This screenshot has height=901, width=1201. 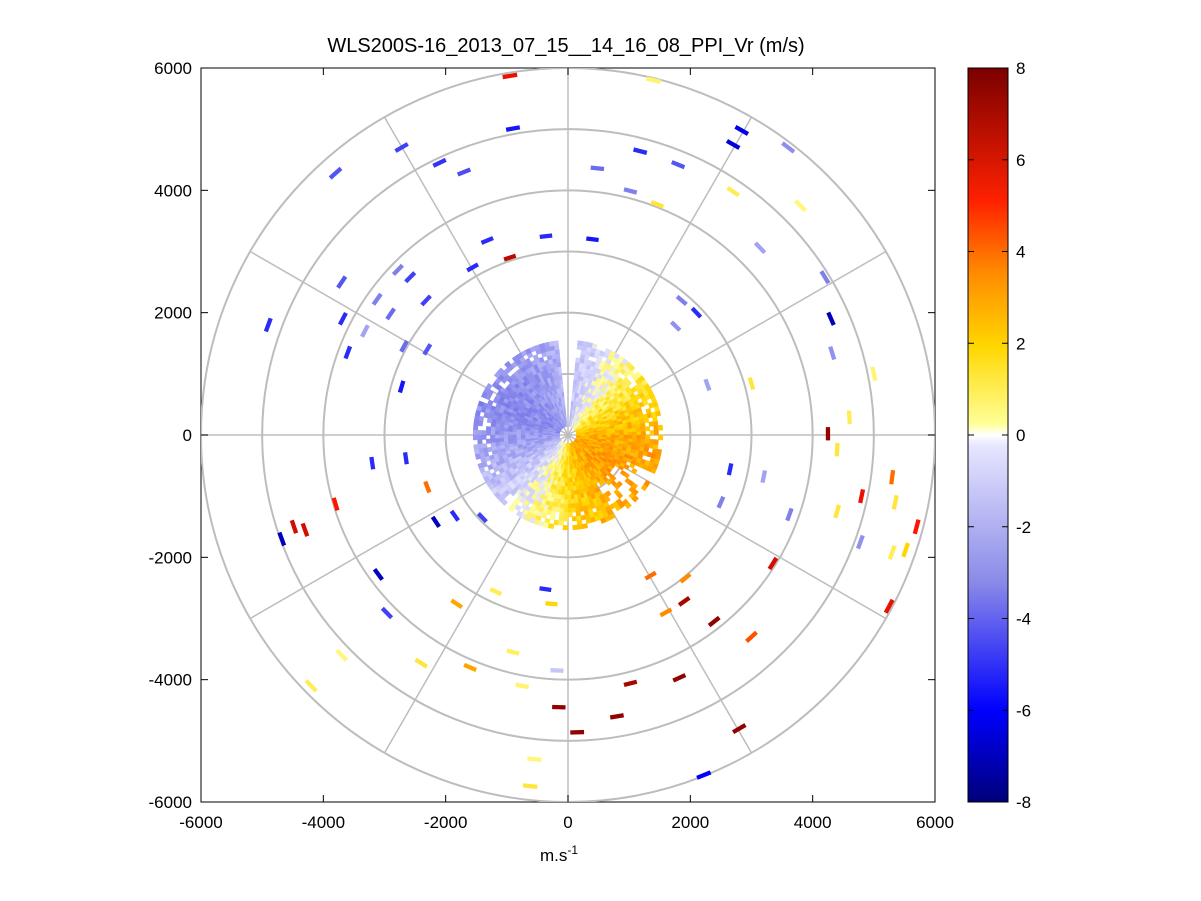 What do you see at coordinates (173, 68) in the screenshot?
I see `y-tick-label: 6000` at bounding box center [173, 68].